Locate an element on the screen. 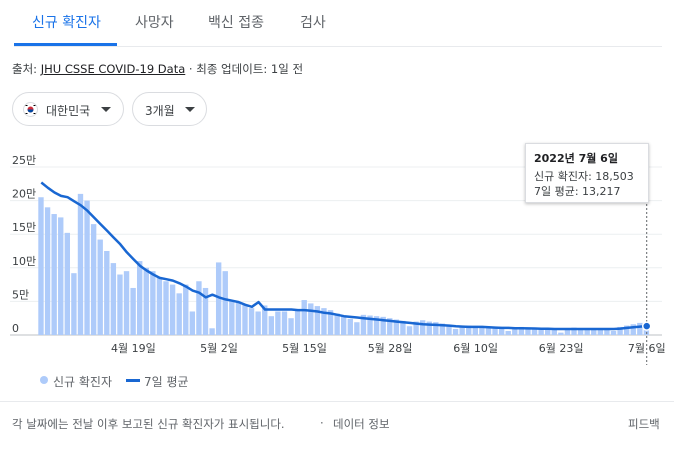  legend-average-label: 7일 평균 is located at coordinates (166, 382).